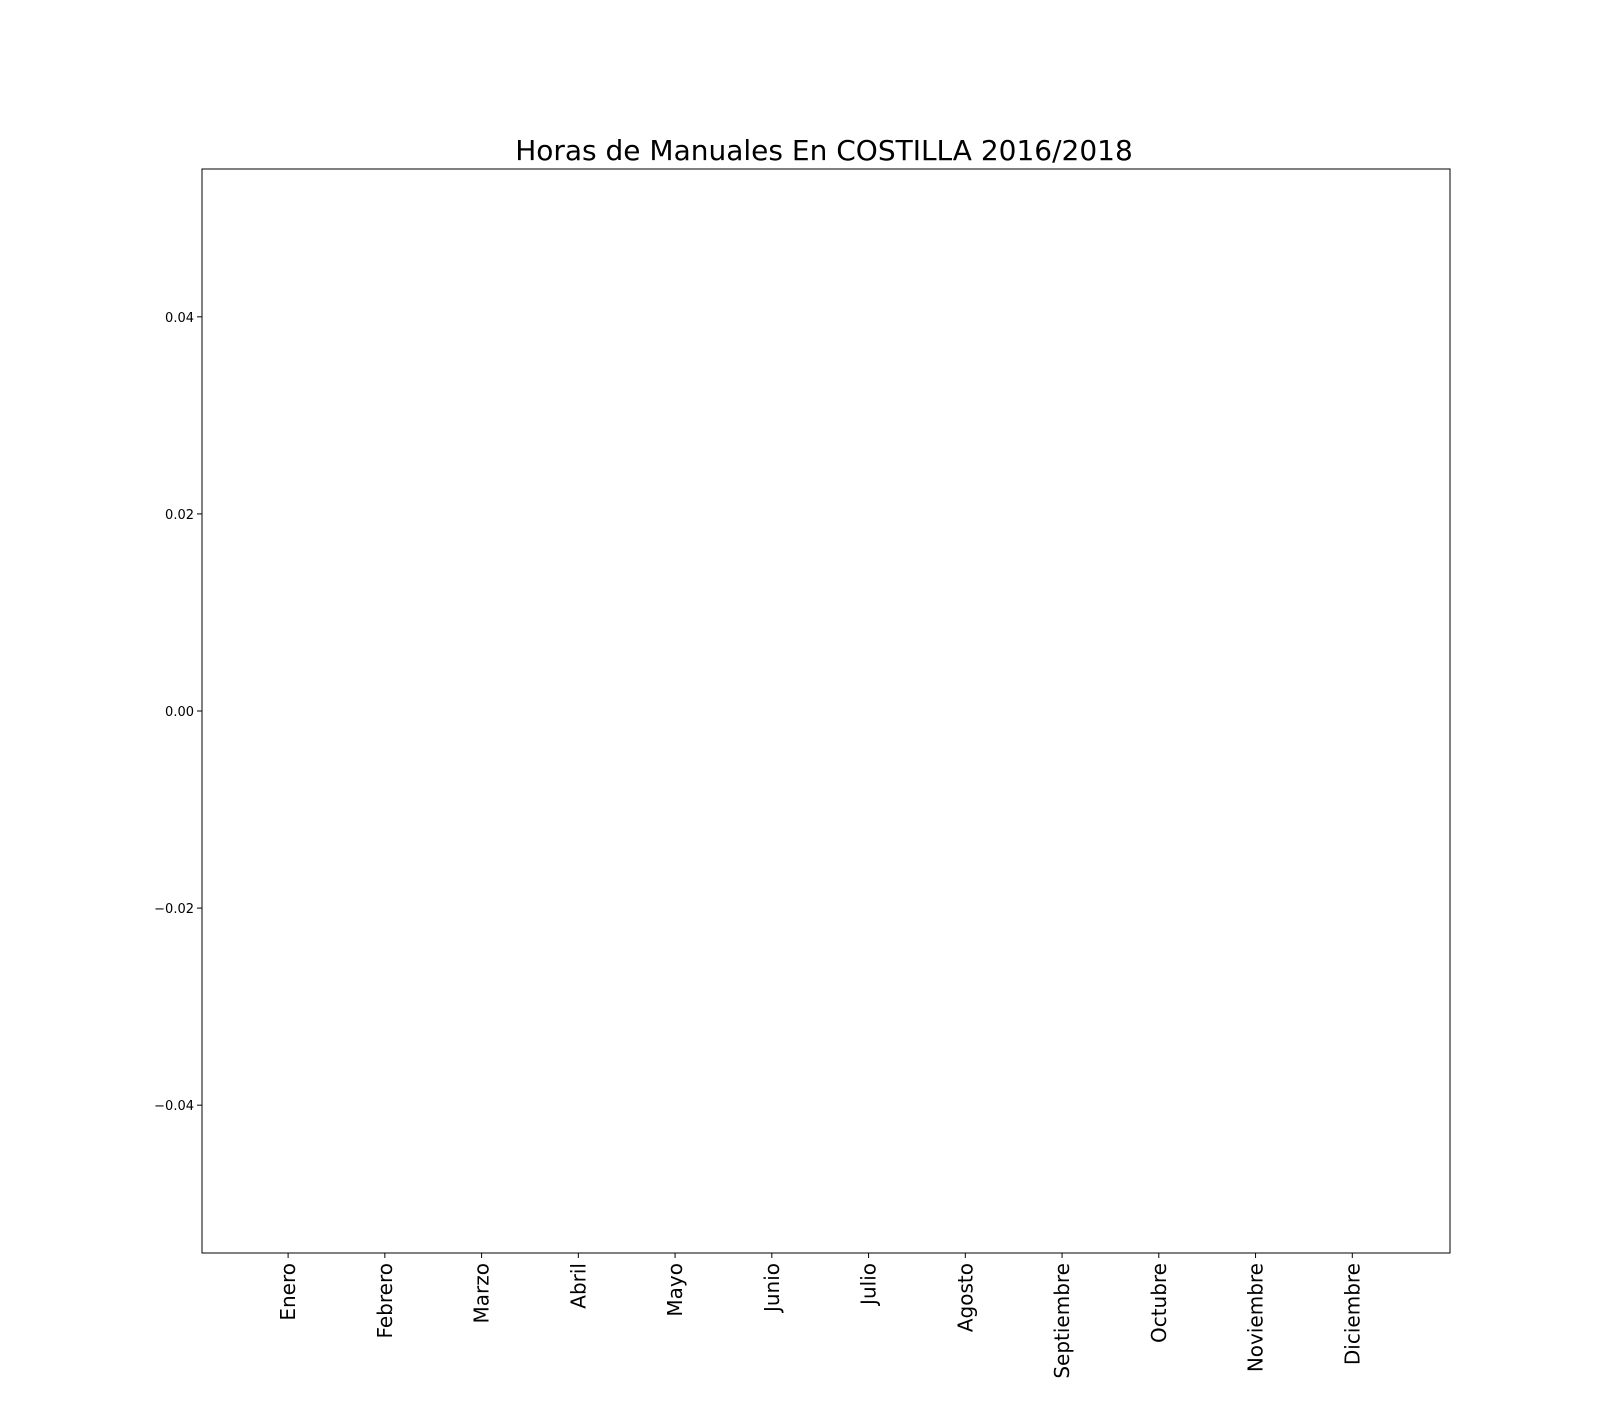 The height and width of the screenshot is (1404, 1600). Describe the element at coordinates (385, 1301) in the screenshot. I see `x-tick-label: Febrero` at that location.